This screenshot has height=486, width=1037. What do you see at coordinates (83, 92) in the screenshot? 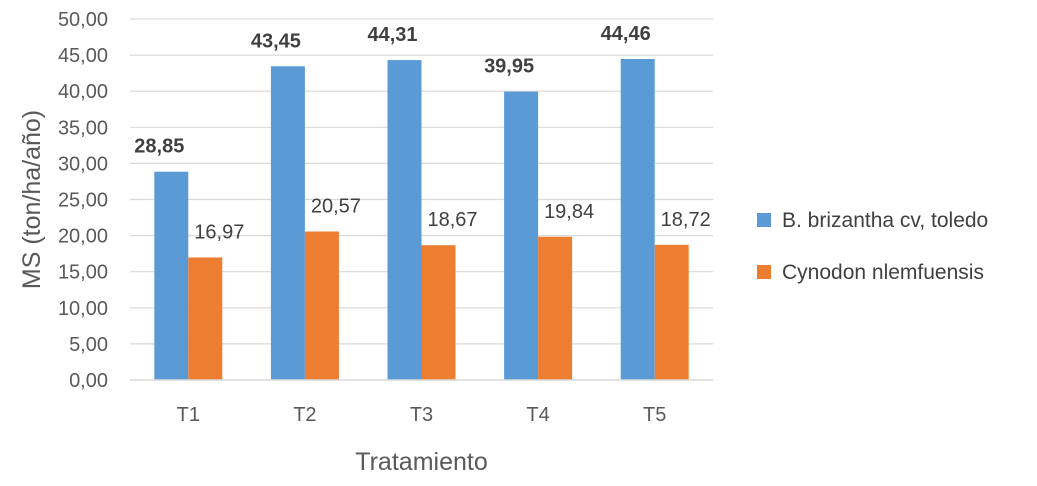
I see `y-tick-label: 40,00` at bounding box center [83, 92].